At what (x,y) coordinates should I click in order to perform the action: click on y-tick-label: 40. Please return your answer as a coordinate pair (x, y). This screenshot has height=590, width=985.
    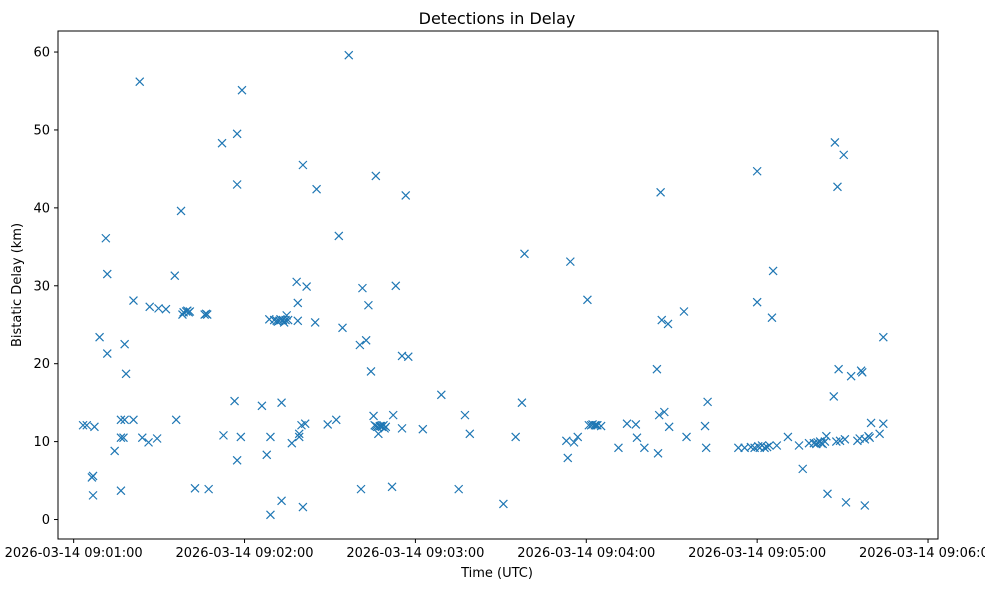
    Looking at the image, I should click on (41, 208).